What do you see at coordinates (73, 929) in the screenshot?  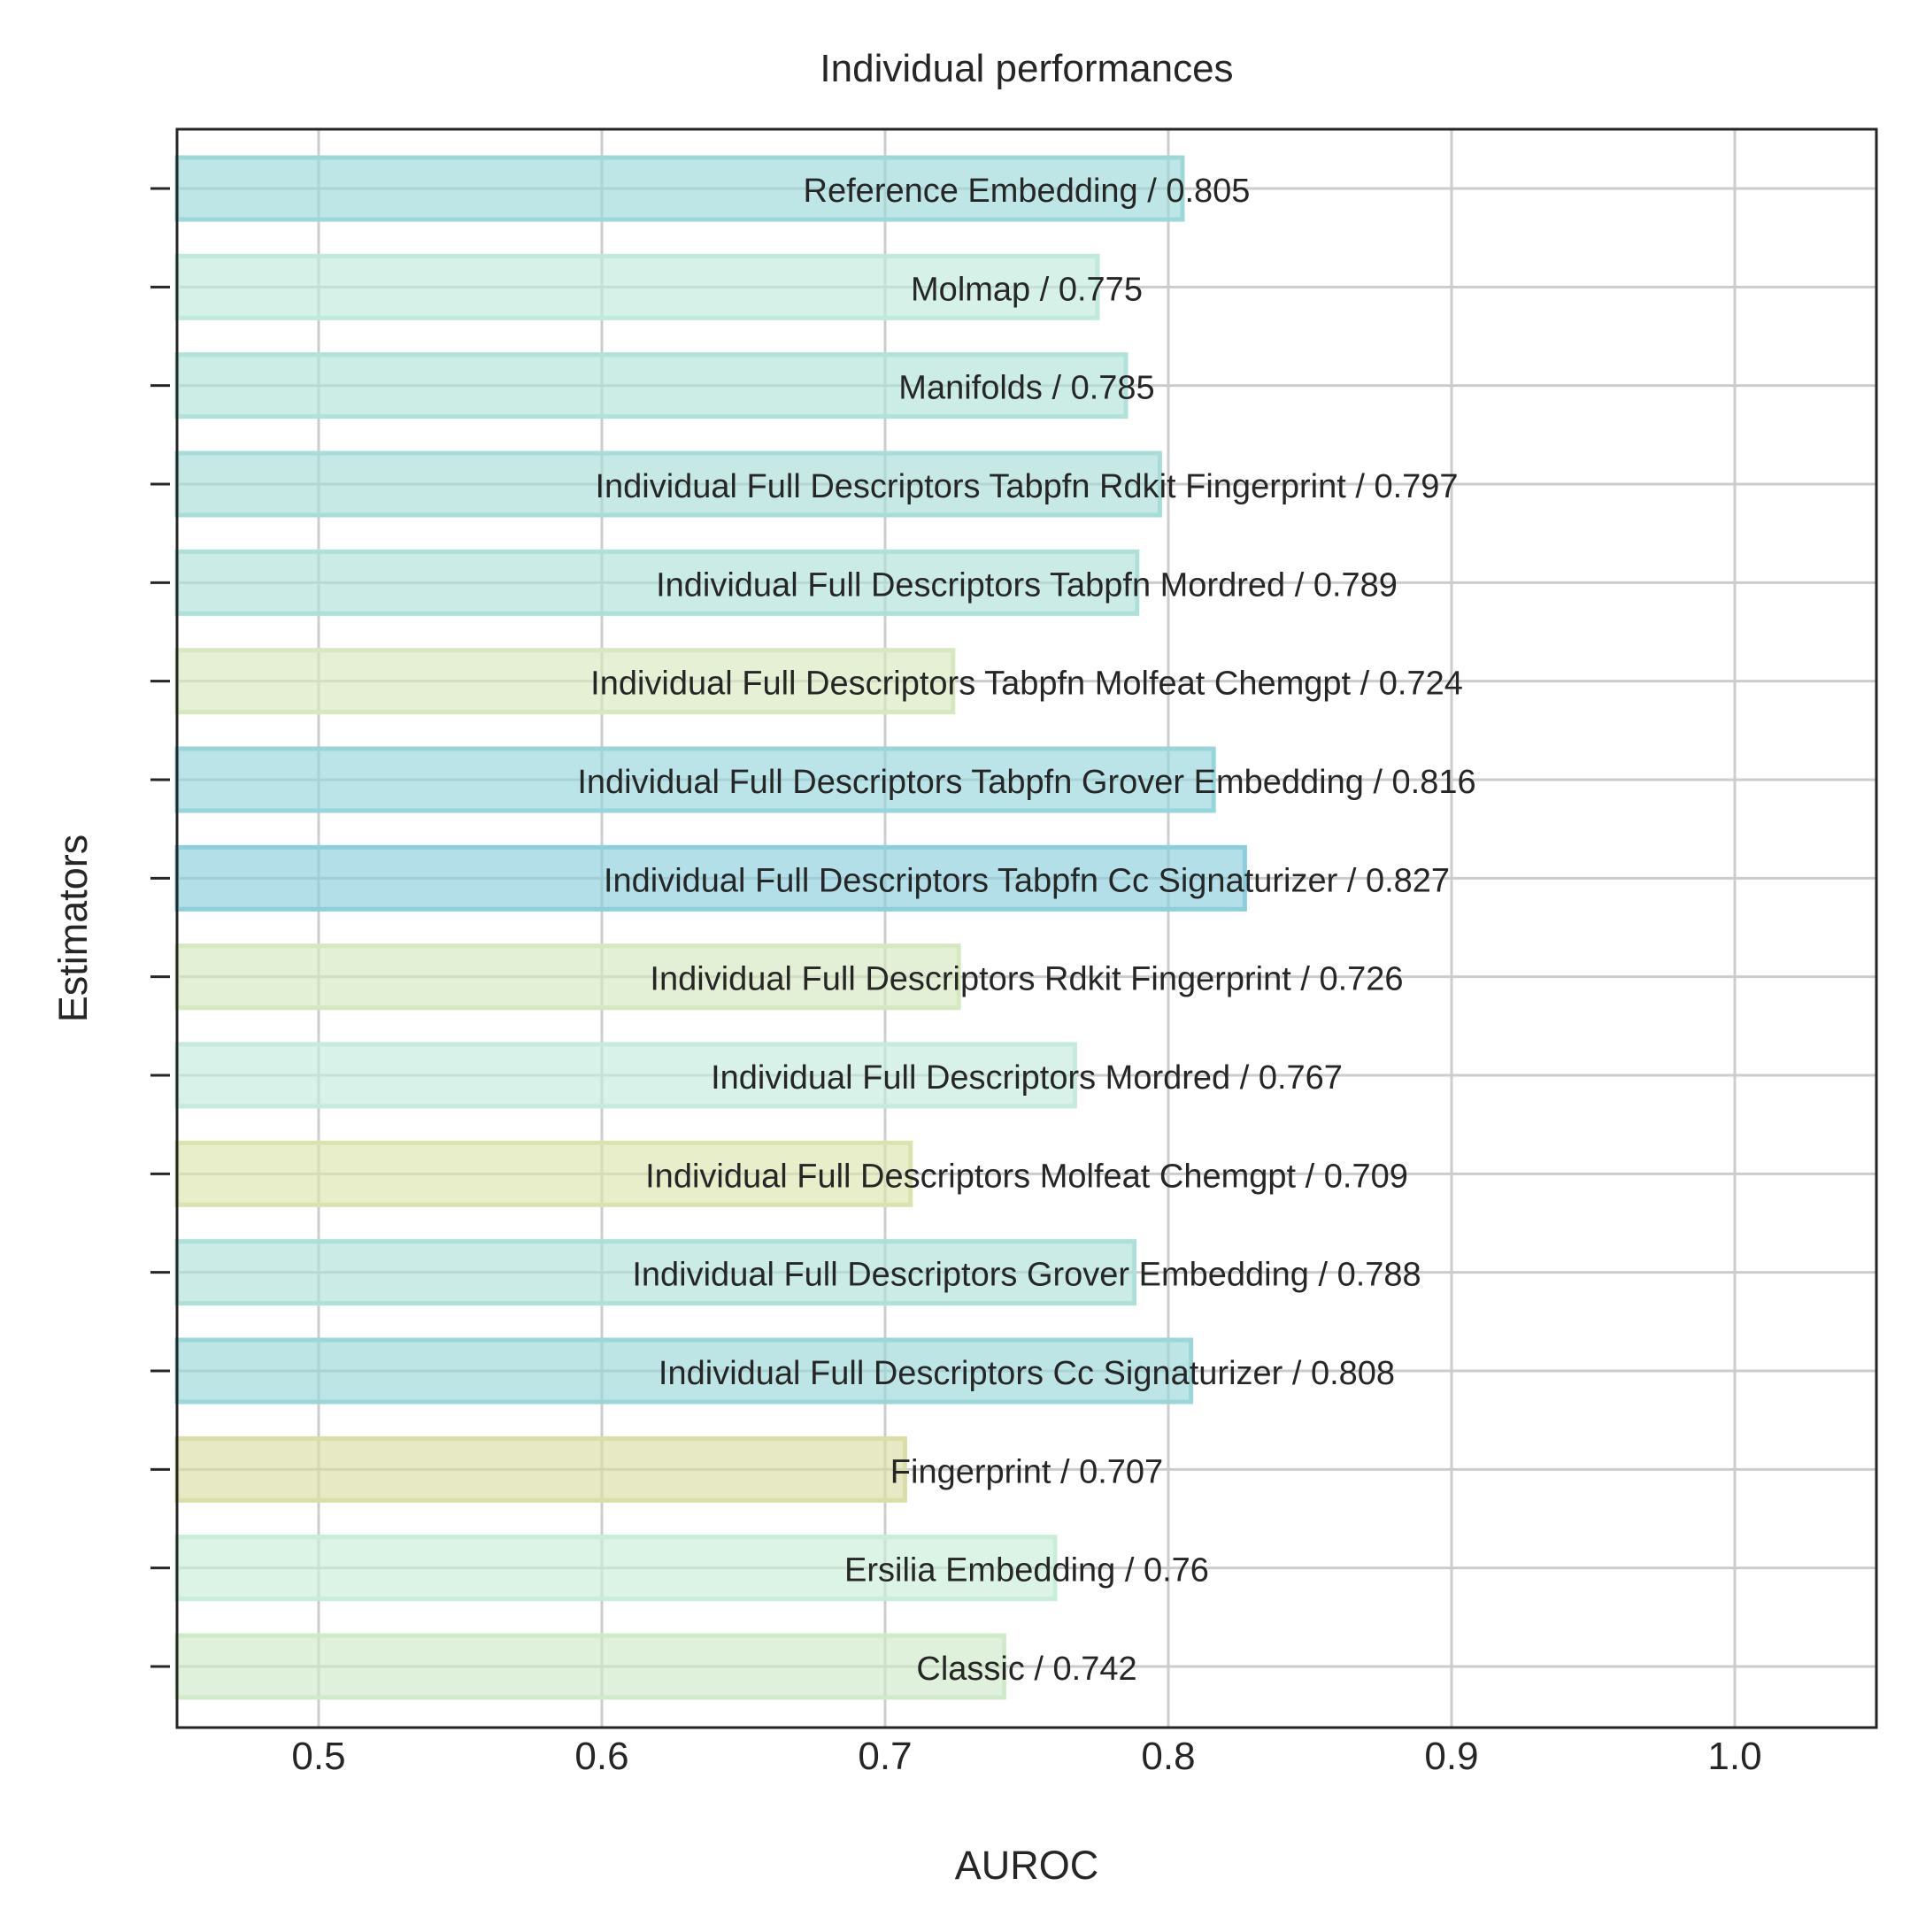 I see `y-axis-label: Estimators` at bounding box center [73, 929].